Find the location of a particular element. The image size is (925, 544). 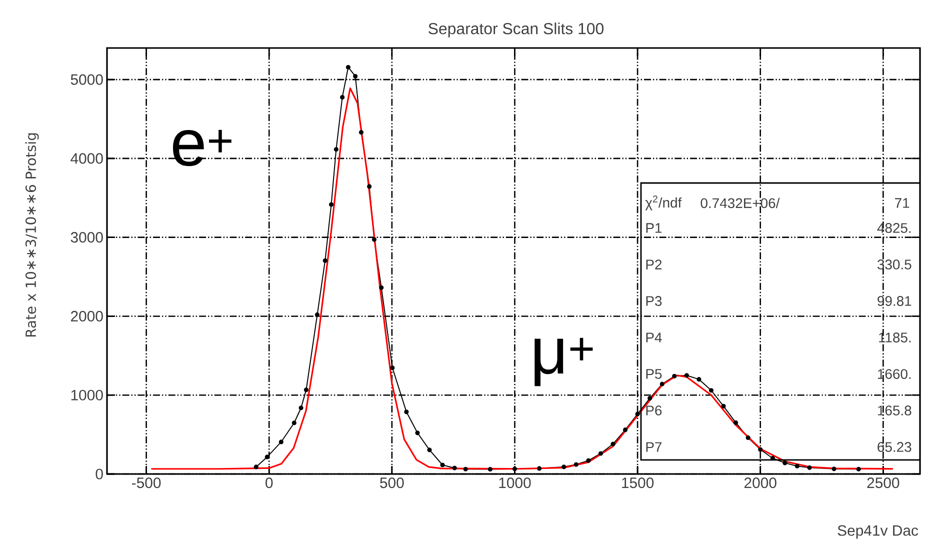

x-tick-label: 2500 is located at coordinates (883, 483).